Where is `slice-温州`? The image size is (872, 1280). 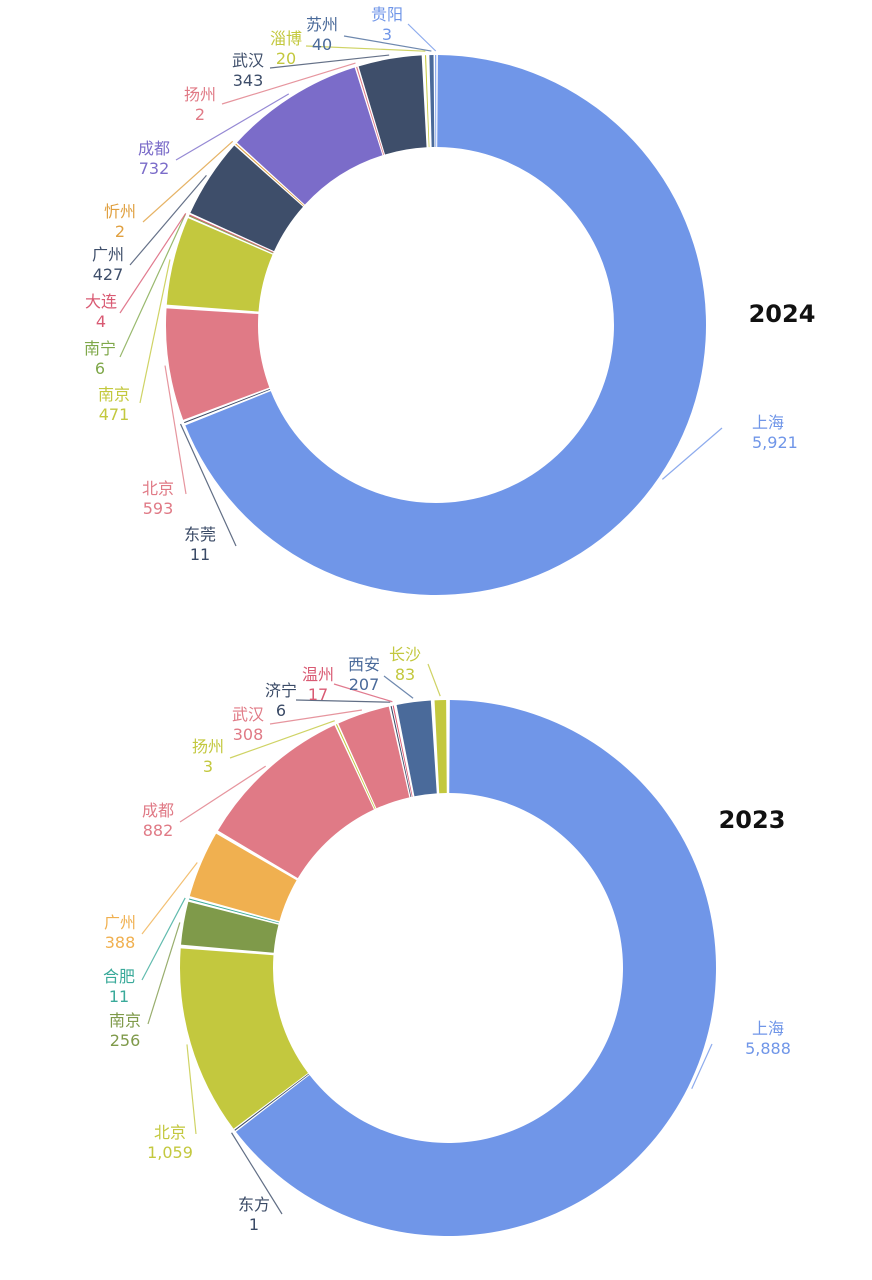 slice-温州 is located at coordinates (402, 751).